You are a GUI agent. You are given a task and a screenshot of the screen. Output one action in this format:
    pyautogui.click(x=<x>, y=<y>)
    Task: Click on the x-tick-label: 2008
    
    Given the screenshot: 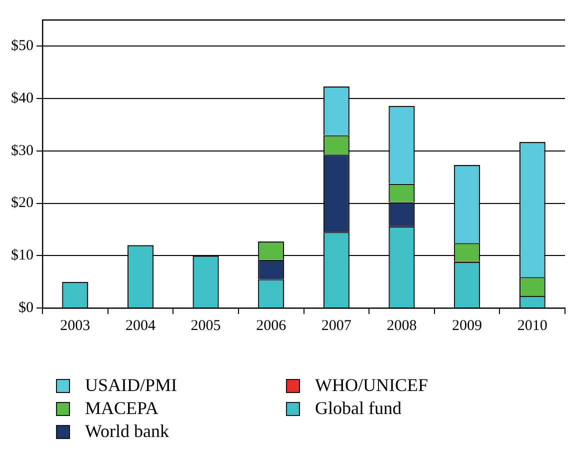 What is the action you would take?
    pyautogui.click(x=401, y=326)
    